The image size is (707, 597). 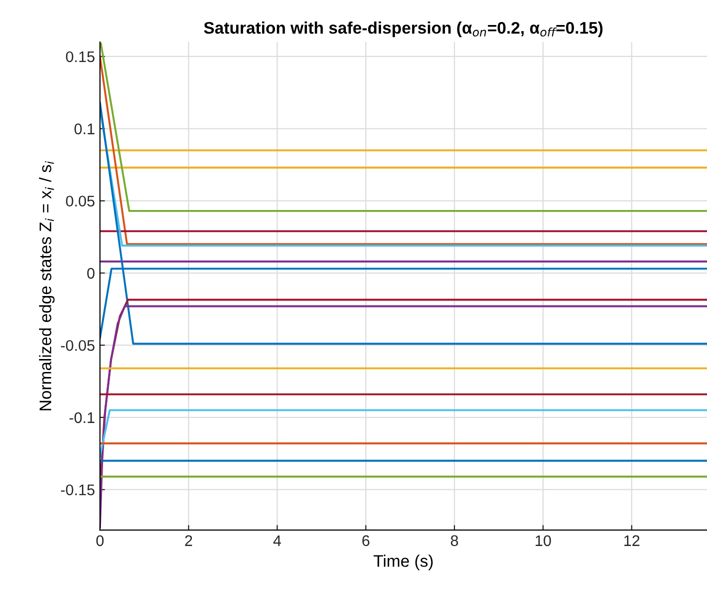 What do you see at coordinates (454, 540) in the screenshot?
I see `x-tick-label: 8` at bounding box center [454, 540].